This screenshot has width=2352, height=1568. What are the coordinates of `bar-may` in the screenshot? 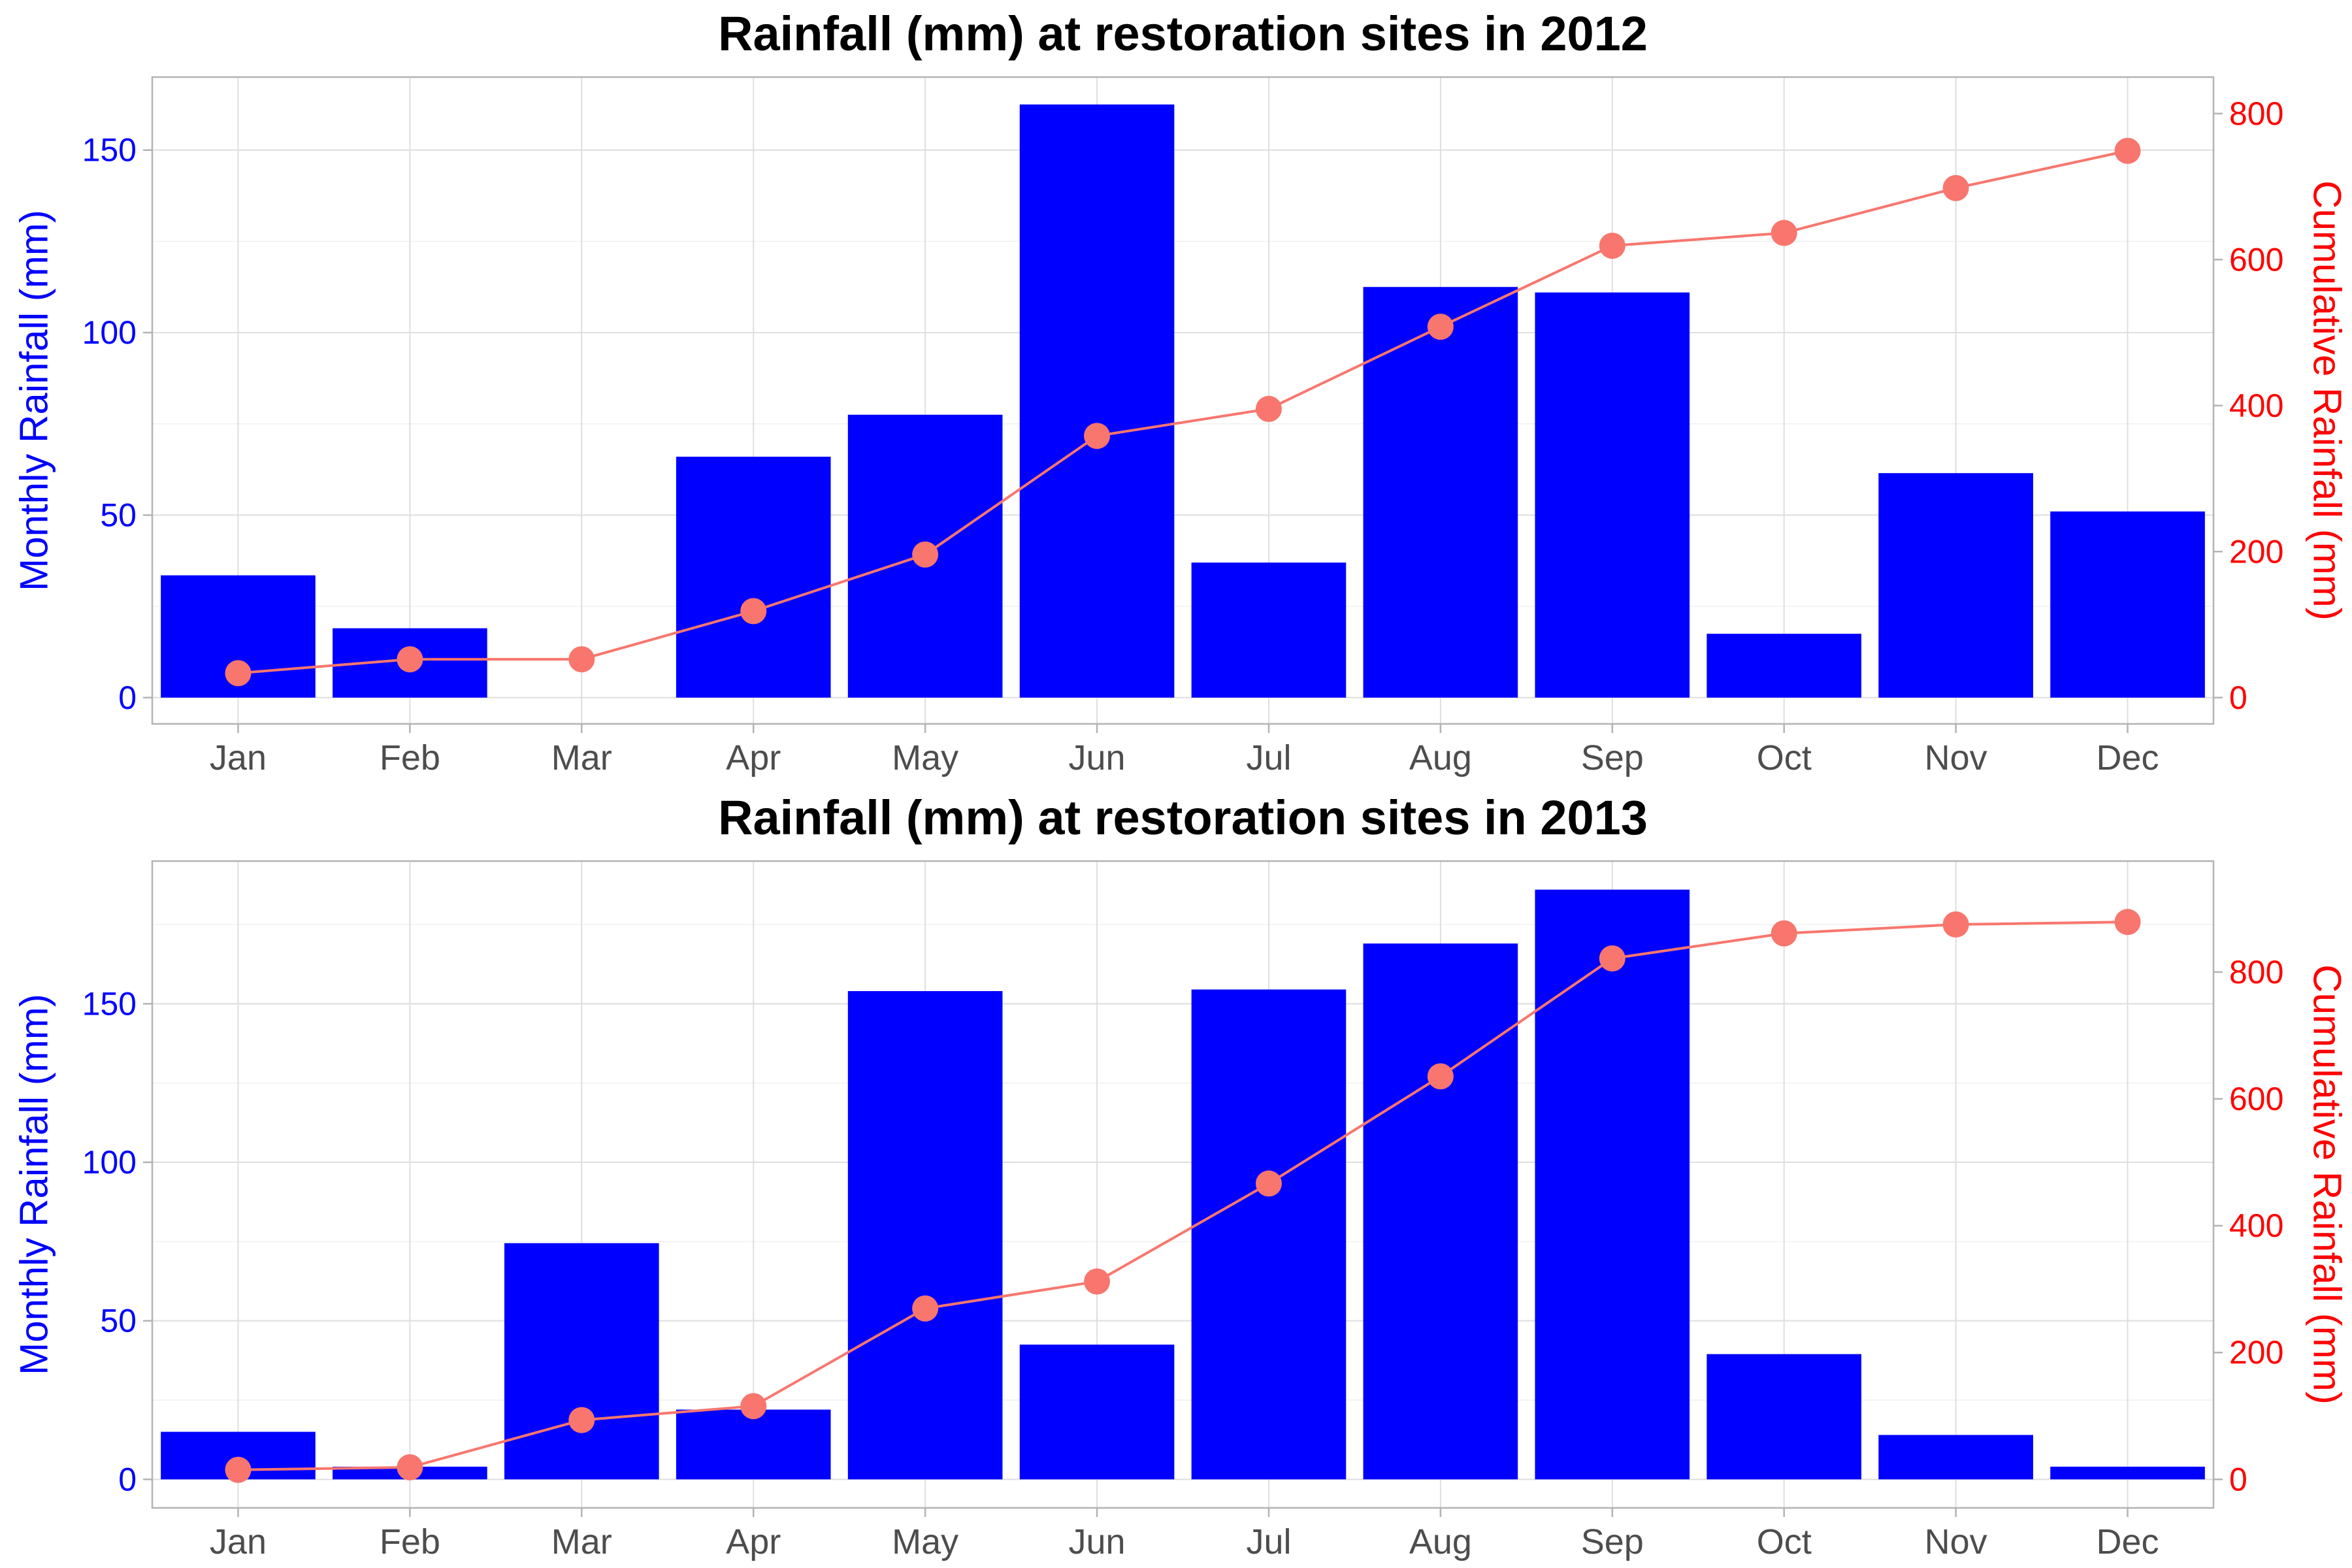 It's located at (925, 1235).